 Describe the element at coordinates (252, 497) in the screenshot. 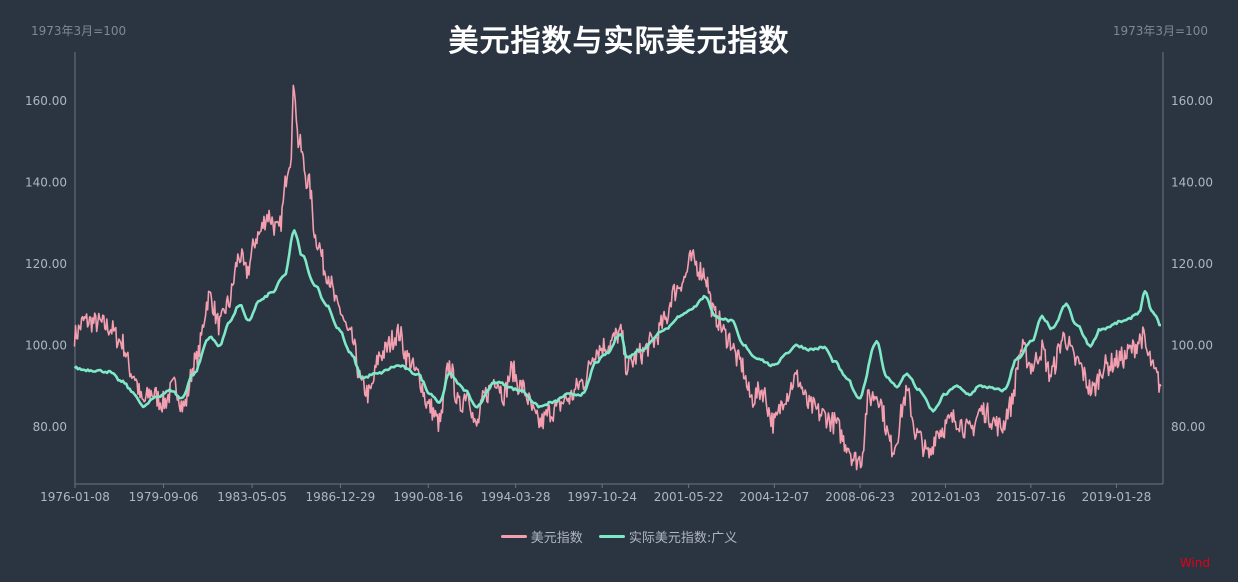

I see `x-tick-label: 1983-05-05` at that location.